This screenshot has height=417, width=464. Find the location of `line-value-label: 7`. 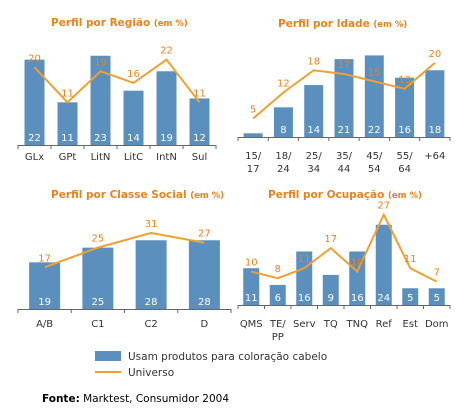

line-value-label: 7 is located at coordinates (437, 273).